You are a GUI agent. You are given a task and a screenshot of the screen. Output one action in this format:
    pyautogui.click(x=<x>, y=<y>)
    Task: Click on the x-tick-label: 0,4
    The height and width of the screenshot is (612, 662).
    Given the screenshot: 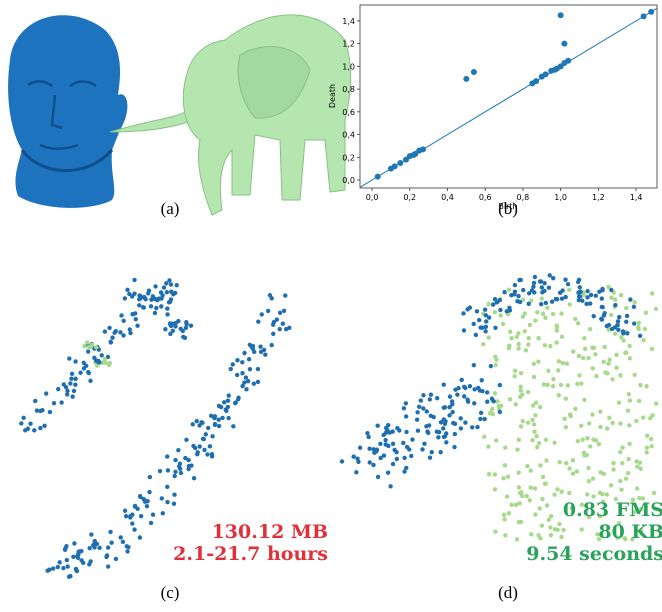 What is the action you would take?
    pyautogui.click(x=447, y=197)
    